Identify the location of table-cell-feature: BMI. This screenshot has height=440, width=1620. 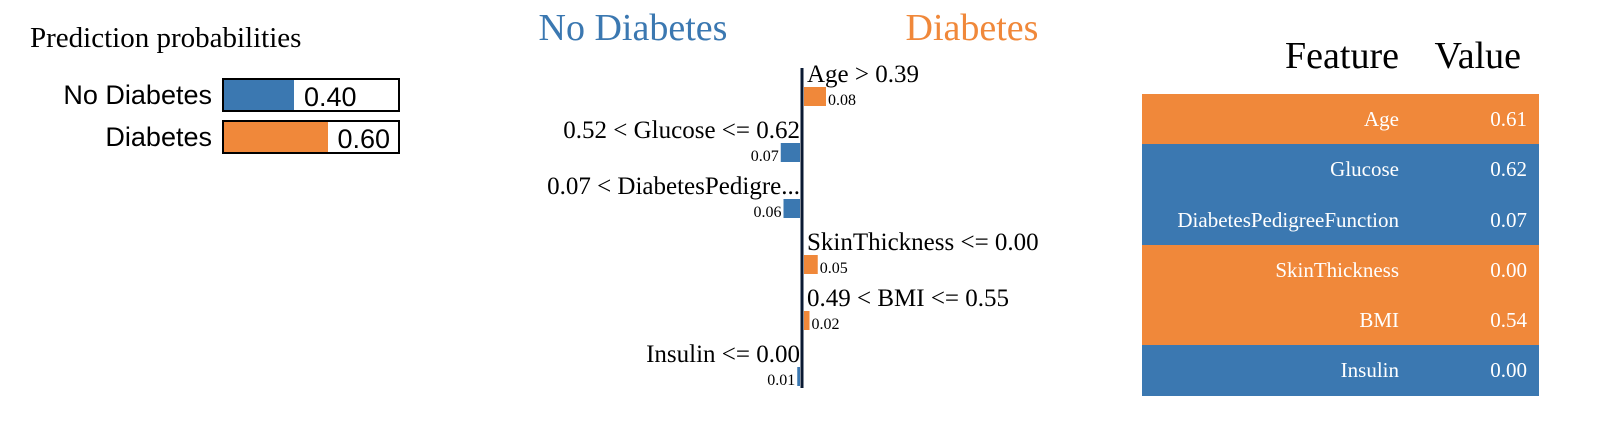
(1379, 320).